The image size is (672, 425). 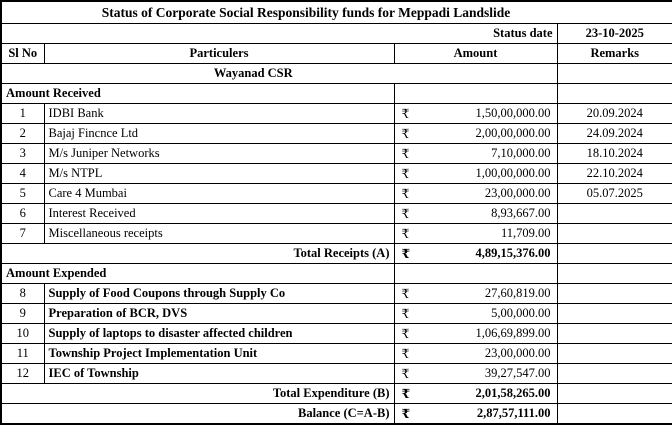 I want to click on table-row: 7 Miscellaneous receipts ₹11,709.00, so click(x=336, y=233).